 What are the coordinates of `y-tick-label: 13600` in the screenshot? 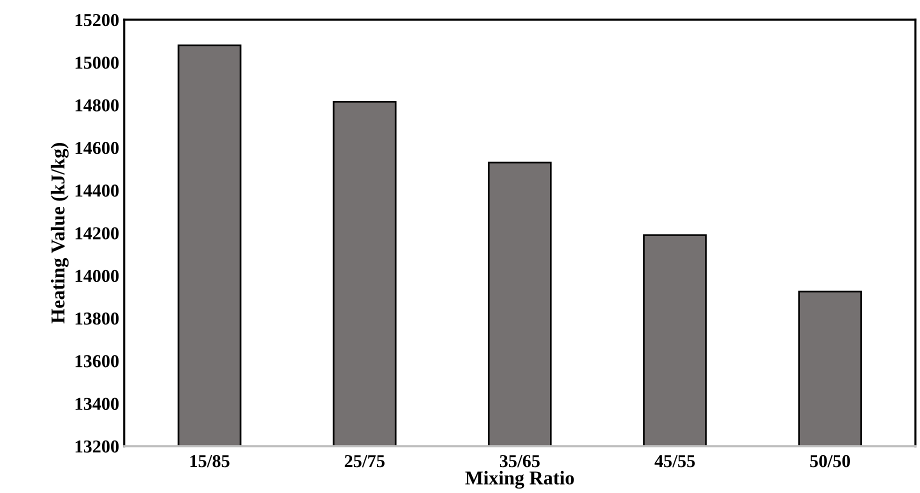 It's located at (97, 361).